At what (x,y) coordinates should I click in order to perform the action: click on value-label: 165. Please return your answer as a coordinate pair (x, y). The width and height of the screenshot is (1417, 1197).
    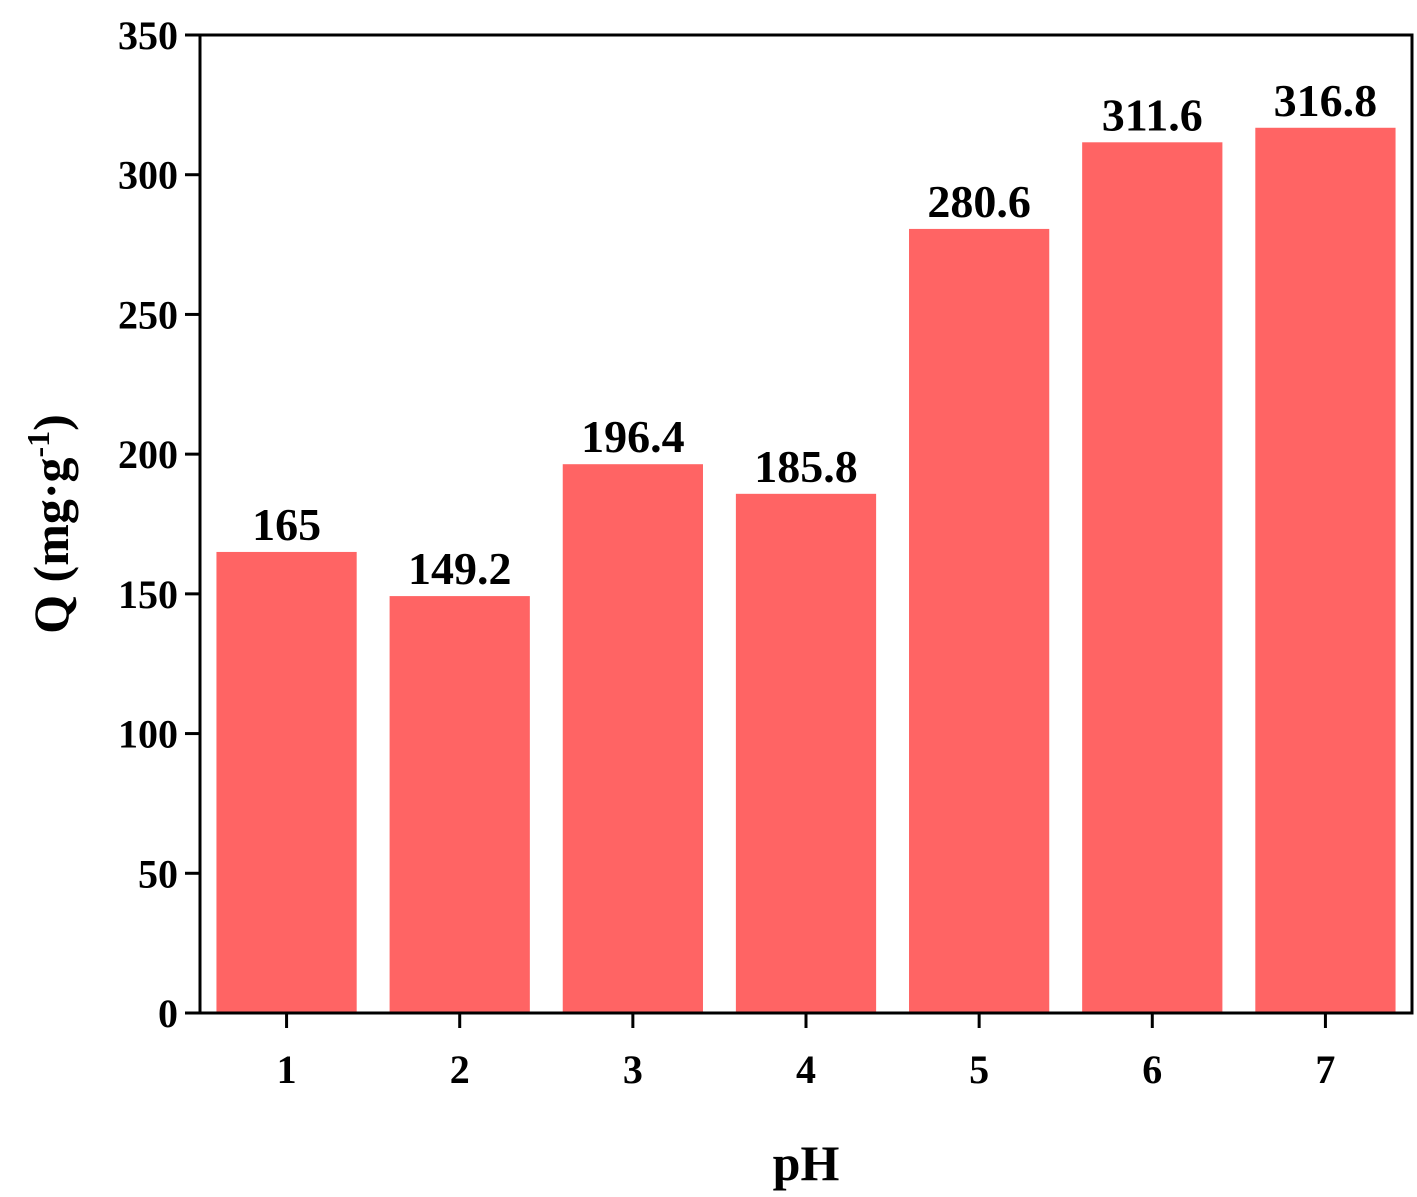
    Looking at the image, I should click on (286, 524).